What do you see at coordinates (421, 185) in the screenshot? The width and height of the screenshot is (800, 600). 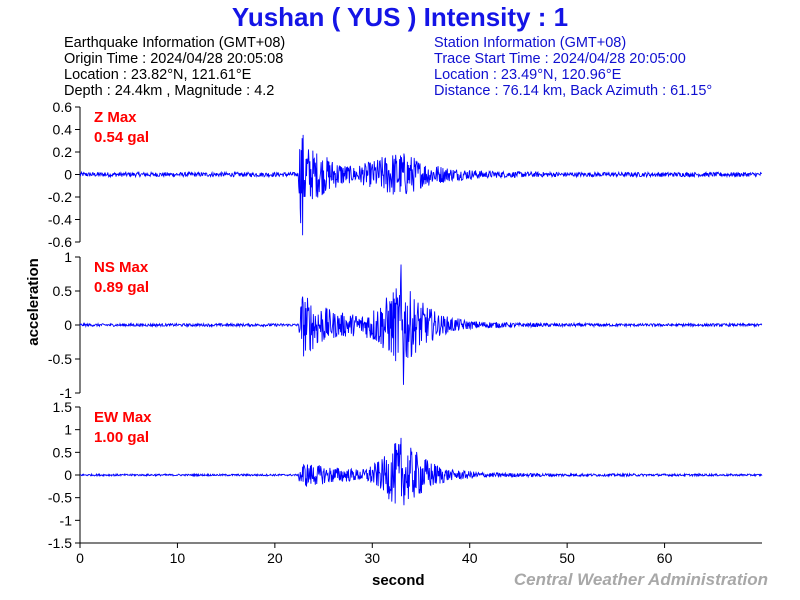 I see `trace-z` at bounding box center [421, 185].